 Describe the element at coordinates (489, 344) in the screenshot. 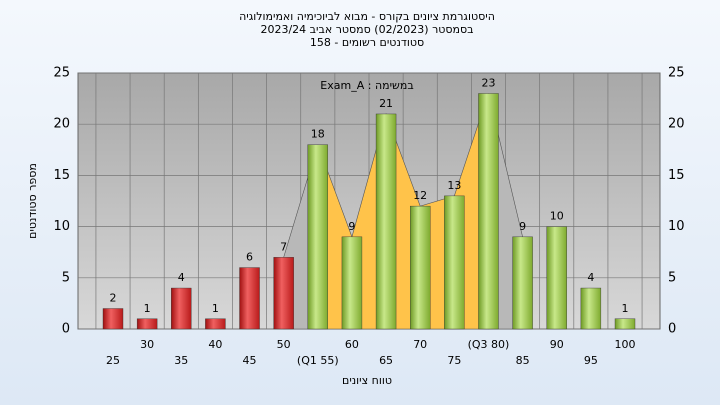

I see `x-tick-label: (Q3 80)` at that location.